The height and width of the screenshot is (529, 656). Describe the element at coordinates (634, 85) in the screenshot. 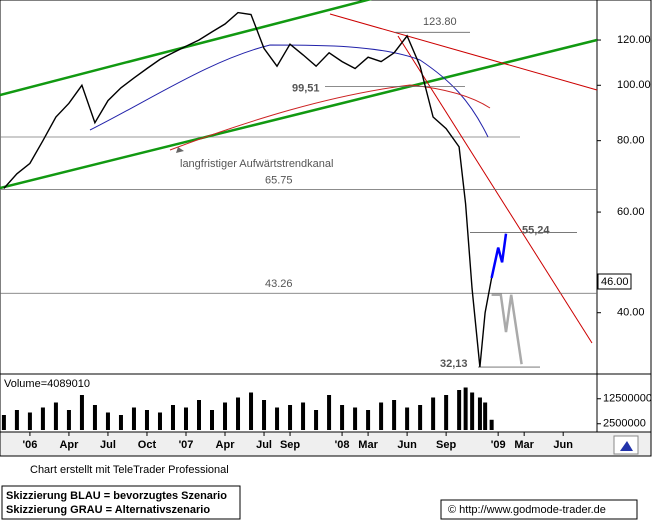

I see `y-tick-label: 100.00` at that location.